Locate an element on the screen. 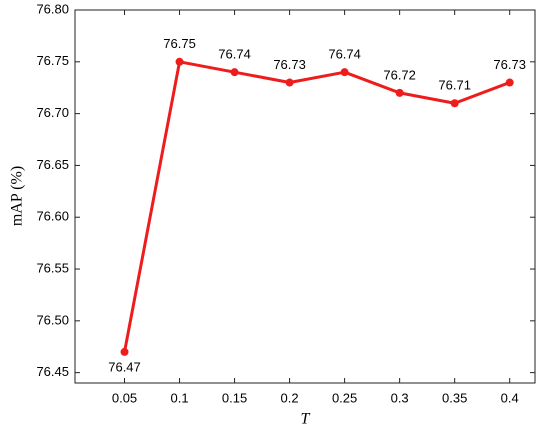  y-tick-label: 76.65 is located at coordinates (52, 164).